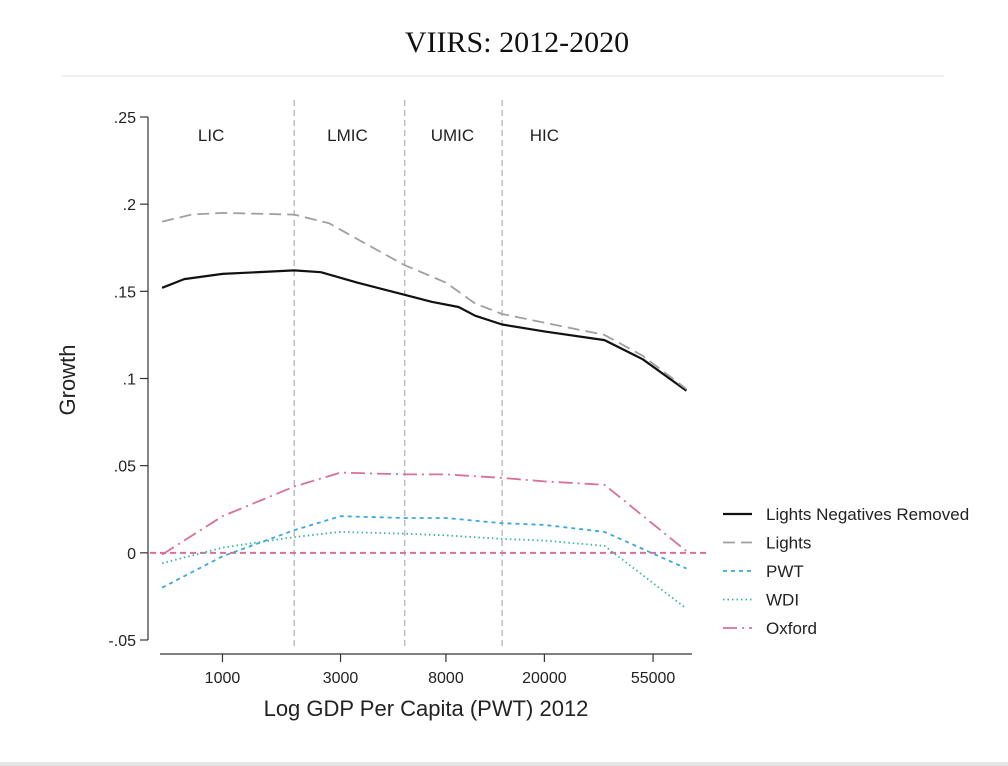 This screenshot has height=766, width=1008. Describe the element at coordinates (426, 670) in the screenshot. I see `x-axis: 1000 3000 8000 20000 55000` at that location.